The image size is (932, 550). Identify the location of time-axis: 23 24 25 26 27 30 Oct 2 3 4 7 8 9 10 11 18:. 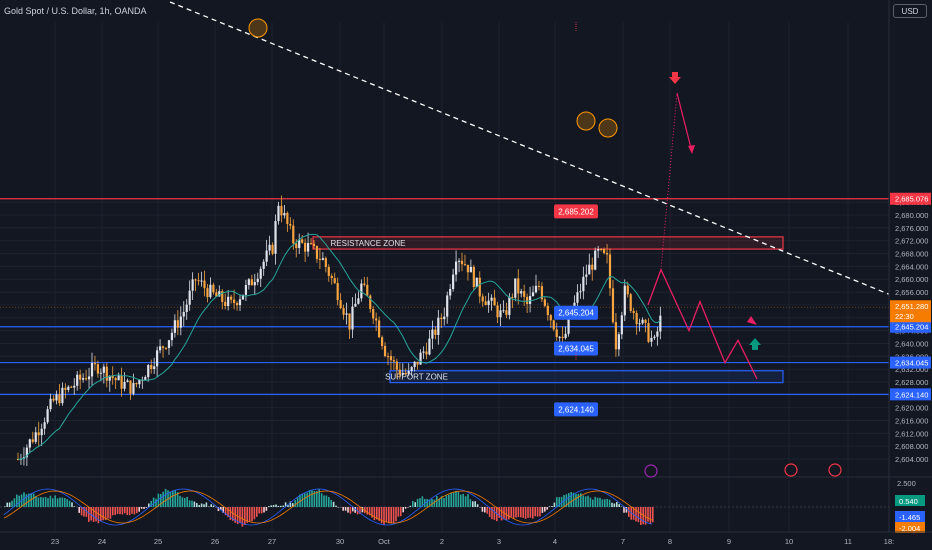
(466, 538).